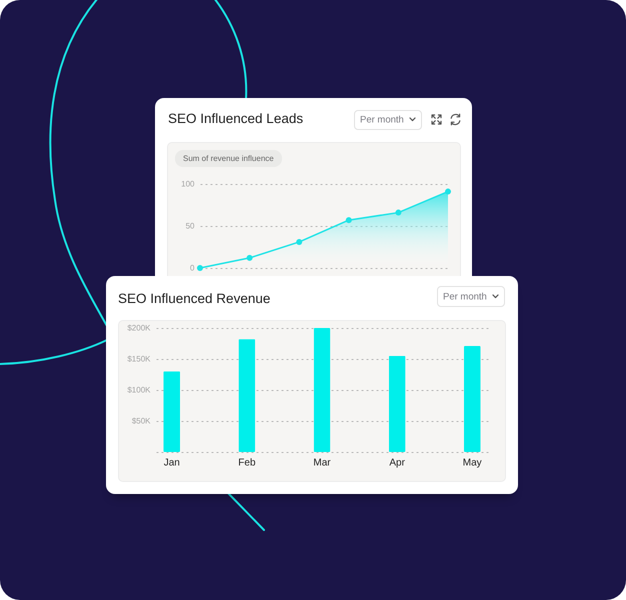 This screenshot has height=600, width=626. What do you see at coordinates (139, 328) in the screenshot?
I see `y-tick-label: $200K` at bounding box center [139, 328].